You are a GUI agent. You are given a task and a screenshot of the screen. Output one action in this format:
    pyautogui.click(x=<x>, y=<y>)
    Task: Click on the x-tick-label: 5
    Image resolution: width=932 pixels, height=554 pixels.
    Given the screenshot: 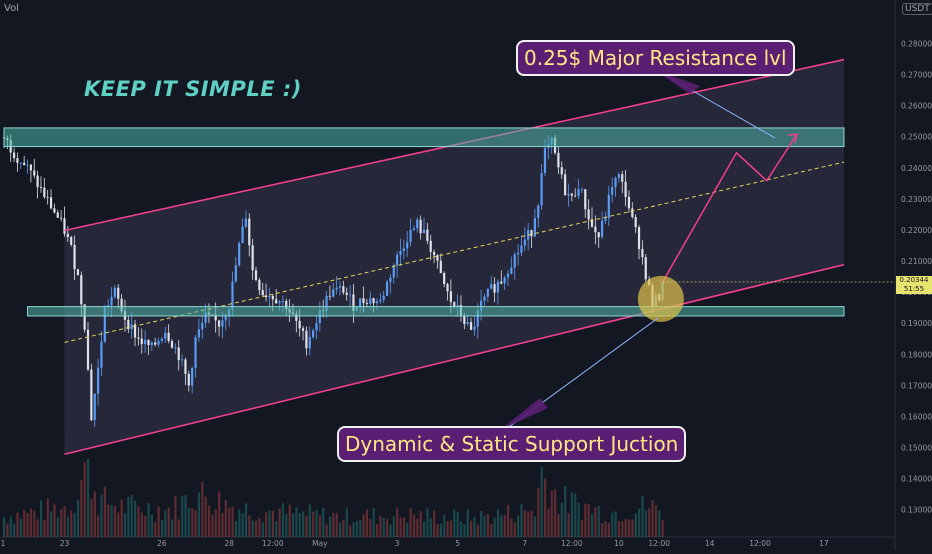 What is the action you would take?
    pyautogui.click(x=457, y=543)
    